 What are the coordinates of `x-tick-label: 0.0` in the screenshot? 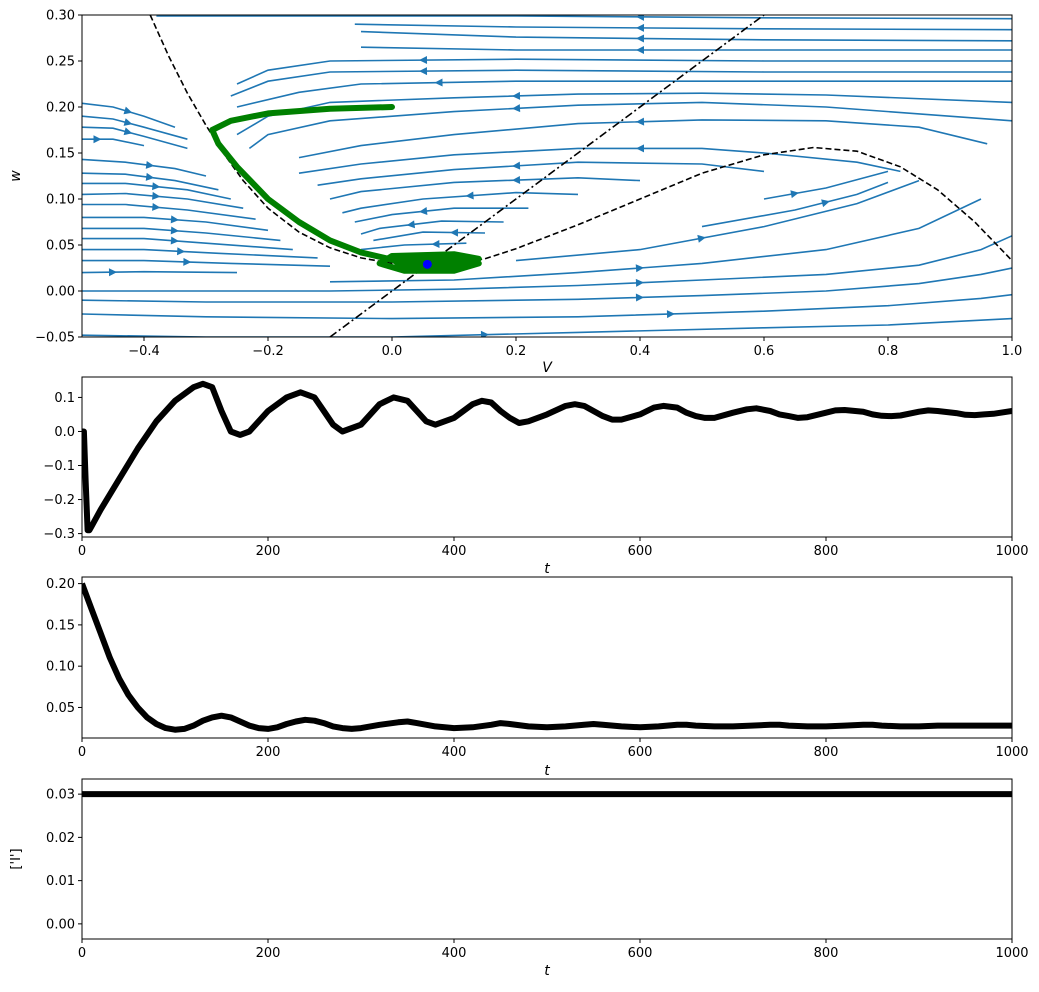 It's located at (392, 351).